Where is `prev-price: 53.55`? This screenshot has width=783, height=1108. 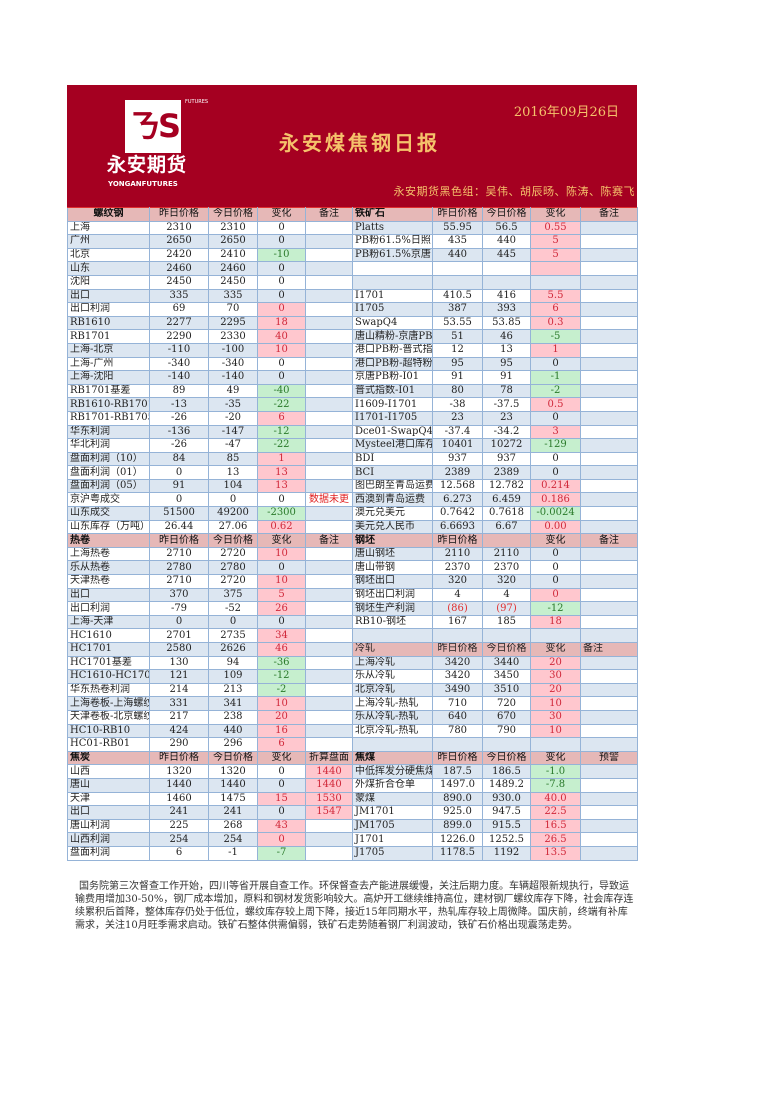 prev-price: 53.55 is located at coordinates (457, 323).